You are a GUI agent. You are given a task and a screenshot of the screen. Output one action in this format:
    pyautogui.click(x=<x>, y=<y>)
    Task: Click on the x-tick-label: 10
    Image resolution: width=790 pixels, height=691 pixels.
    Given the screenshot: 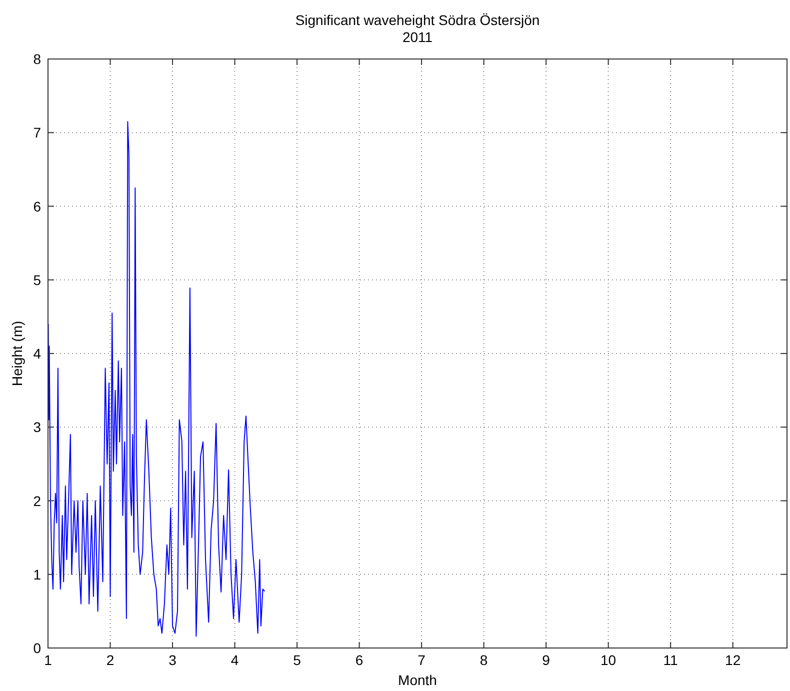 What is the action you would take?
    pyautogui.click(x=608, y=660)
    